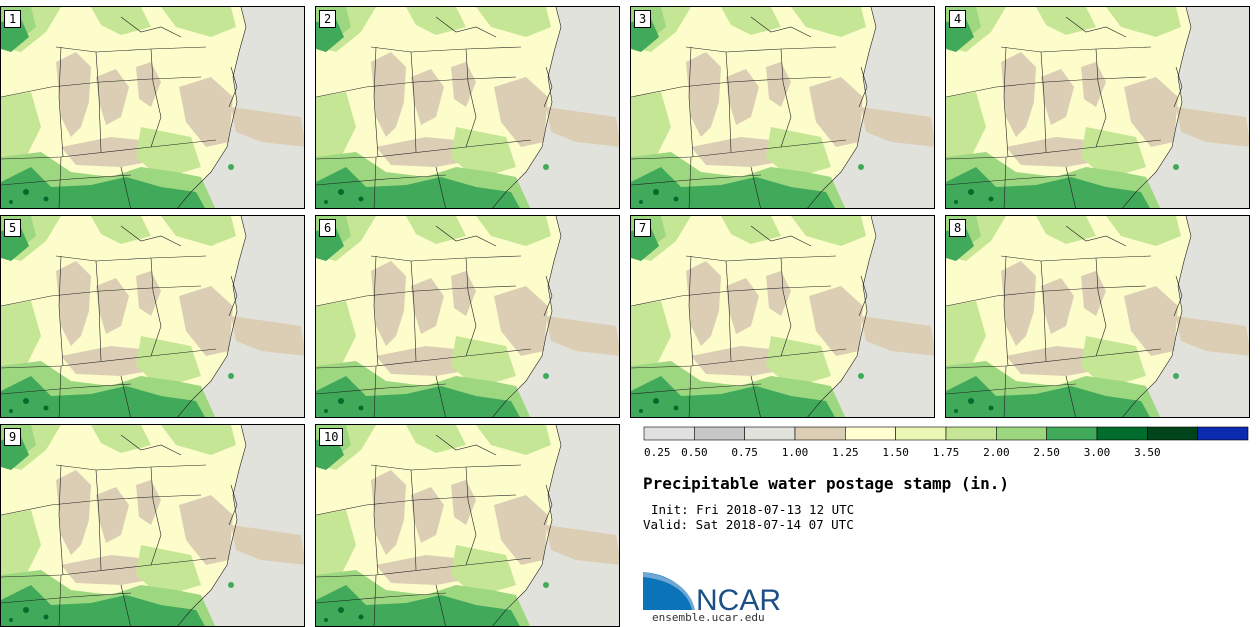 Image resolution: width=1260 pixels, height=627 pixels. I want to click on member-label-10: 10, so click(331, 437).